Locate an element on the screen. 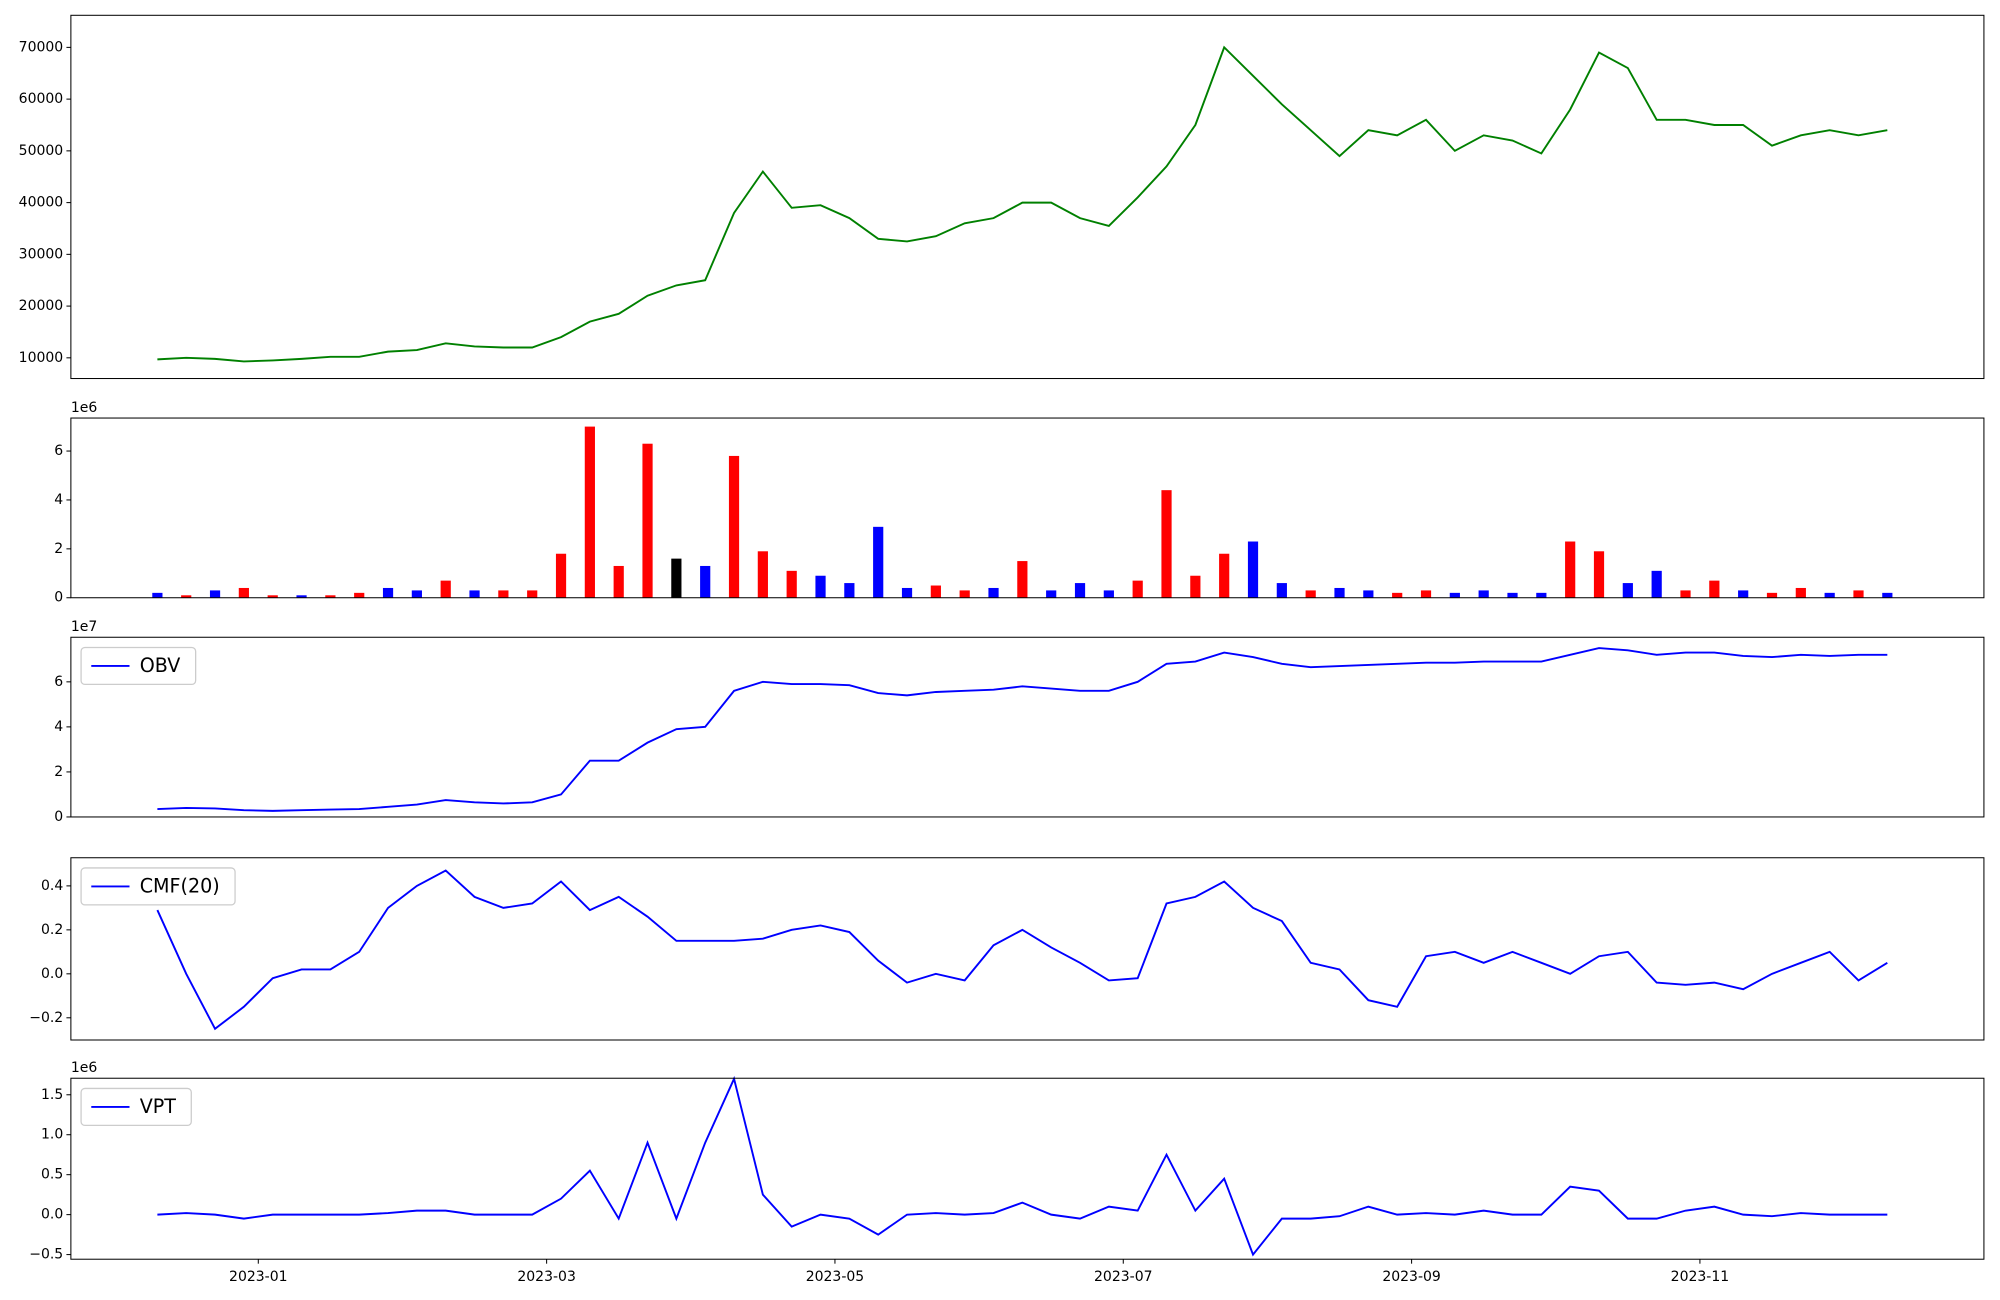 The image size is (2000, 1300). y-tick-label: −0.5 is located at coordinates (46, 1255).